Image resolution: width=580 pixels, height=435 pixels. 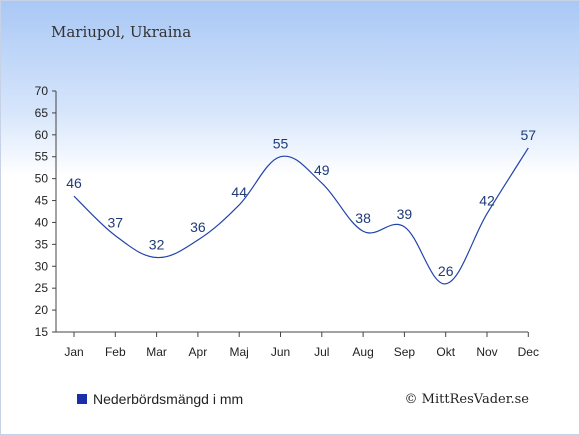 What do you see at coordinates (42, 222) in the screenshot?
I see `y-tick-label: 40` at bounding box center [42, 222].